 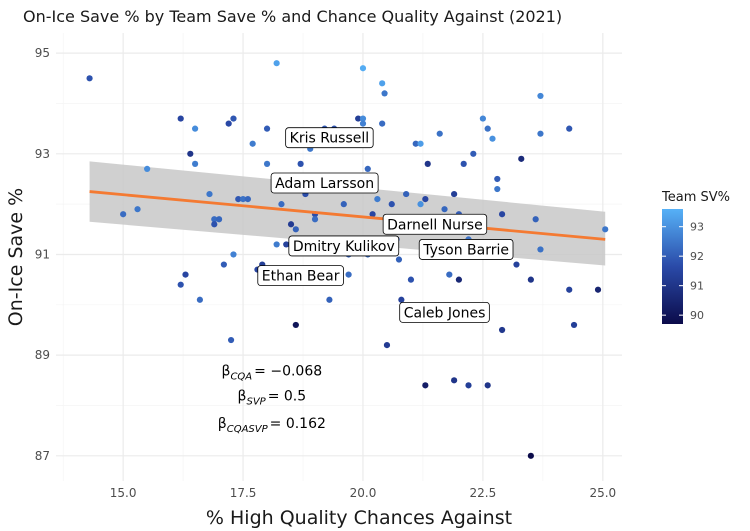 What do you see at coordinates (42, 456) in the screenshot?
I see `y-tick-label: 87` at bounding box center [42, 456].